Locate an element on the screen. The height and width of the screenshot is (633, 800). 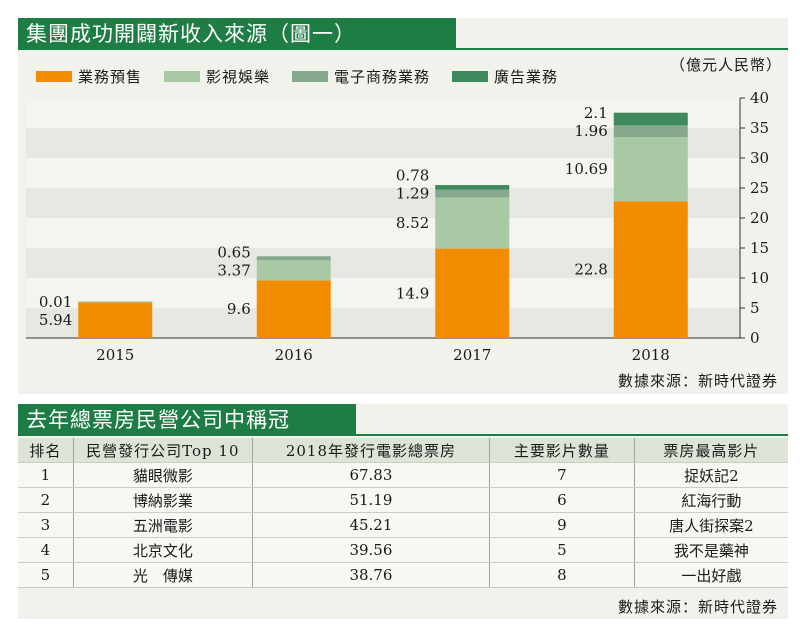
header-box-office: 2018年發行電影總票房 is located at coordinates (371, 450).